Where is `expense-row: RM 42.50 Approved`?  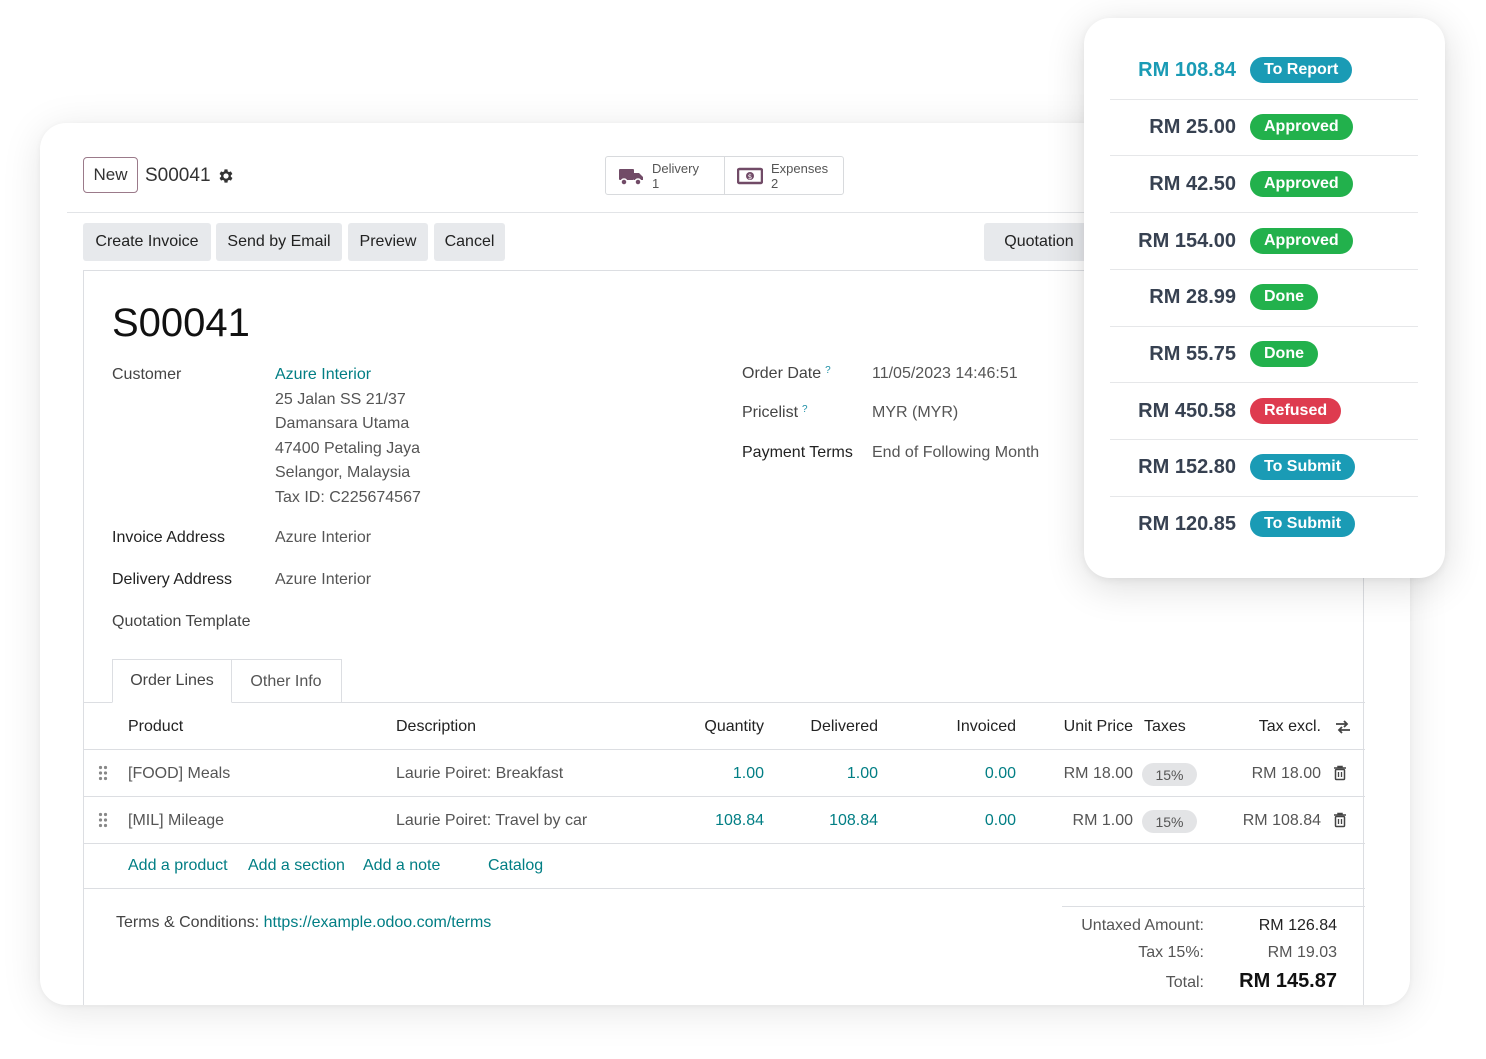
expense-row: RM 42.50 Approved is located at coordinates (1264, 184).